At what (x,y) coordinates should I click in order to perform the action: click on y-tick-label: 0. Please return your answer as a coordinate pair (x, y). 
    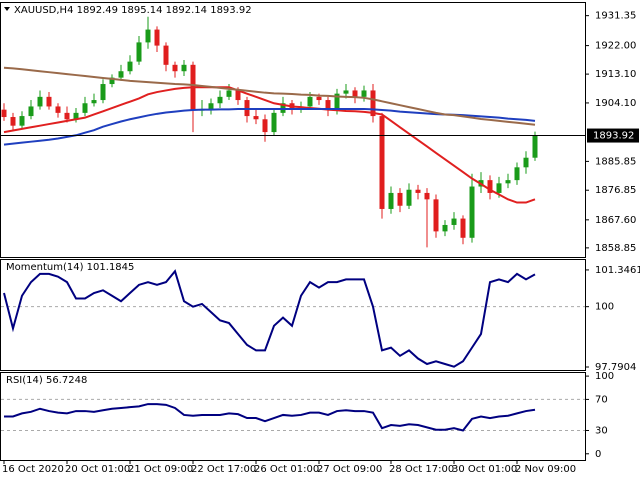
    Looking at the image, I should click on (598, 454).